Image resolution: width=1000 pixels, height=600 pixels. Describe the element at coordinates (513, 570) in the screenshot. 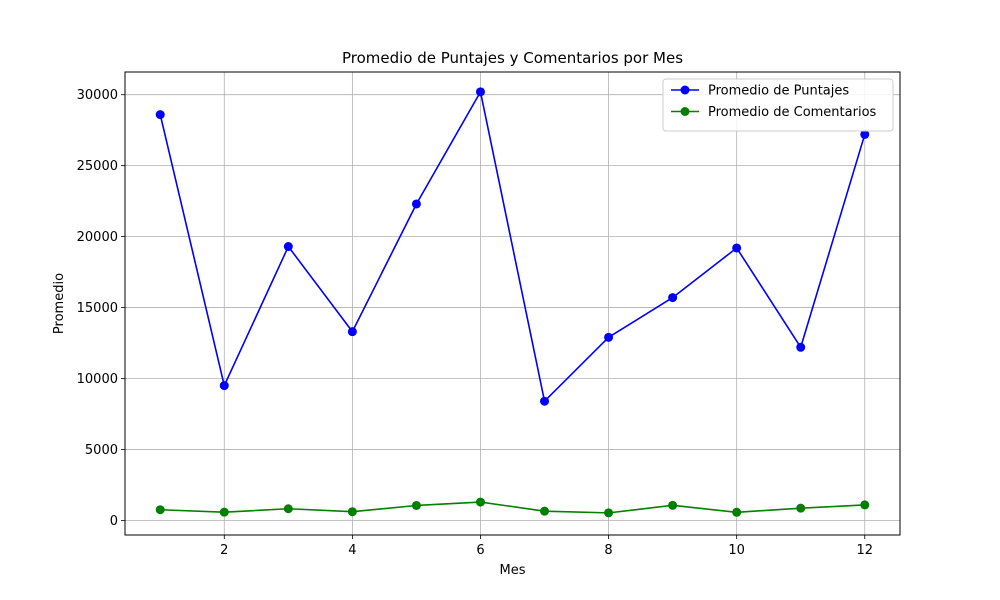

I see `x-axis-label: Mes` at that location.